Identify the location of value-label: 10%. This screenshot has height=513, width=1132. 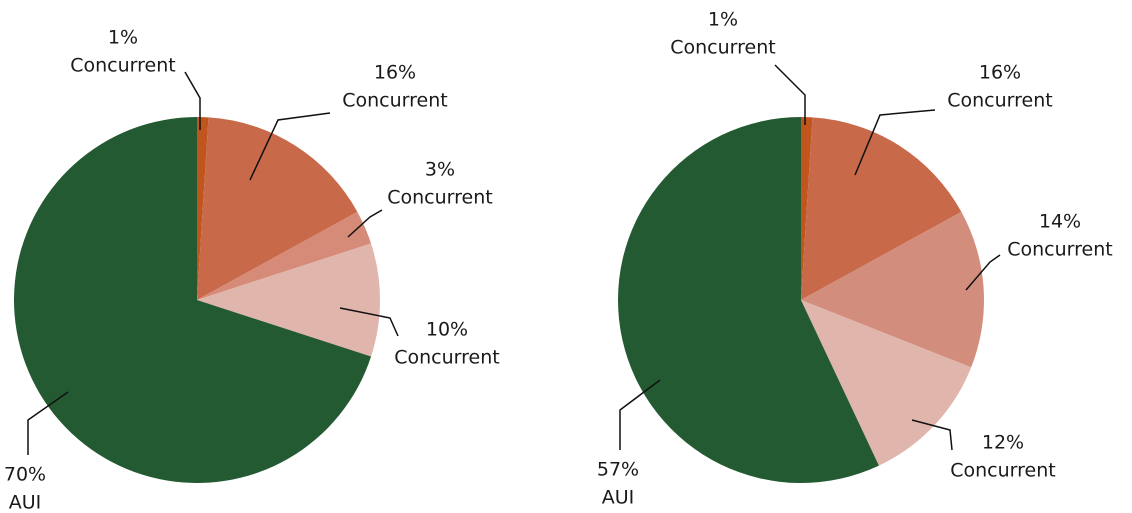
(447, 330).